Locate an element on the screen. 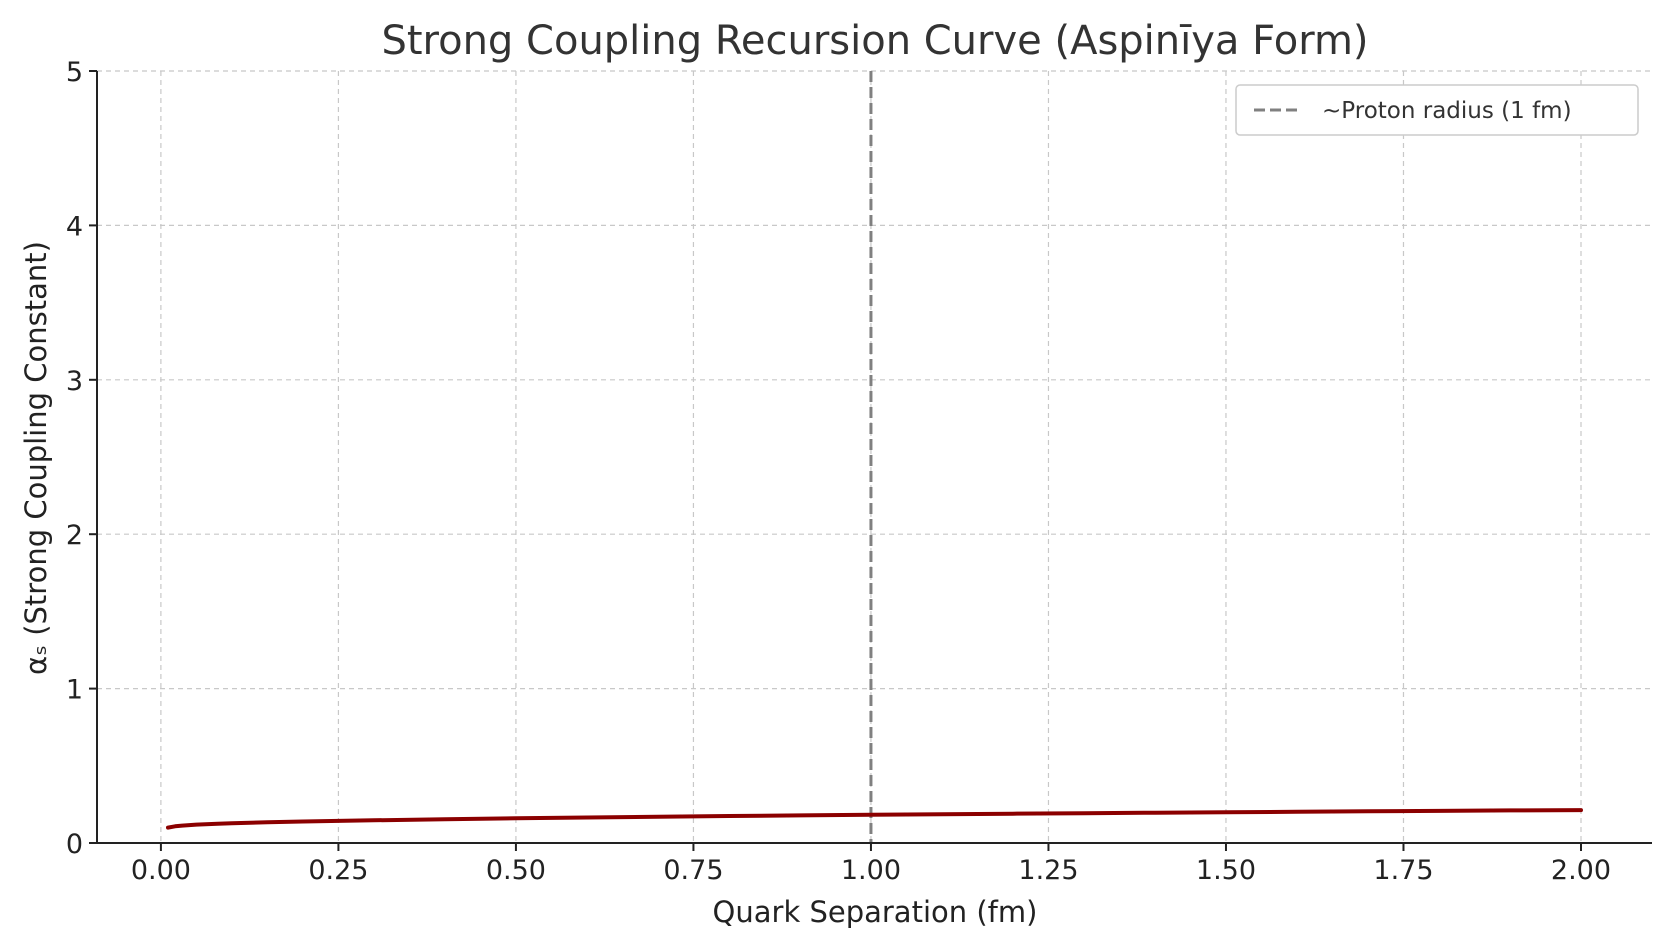 Image resolution: width=1665 pixels, height=947 pixels. y-axis-label: αₛ (Strong Coupling Constant) is located at coordinates (36, 458).